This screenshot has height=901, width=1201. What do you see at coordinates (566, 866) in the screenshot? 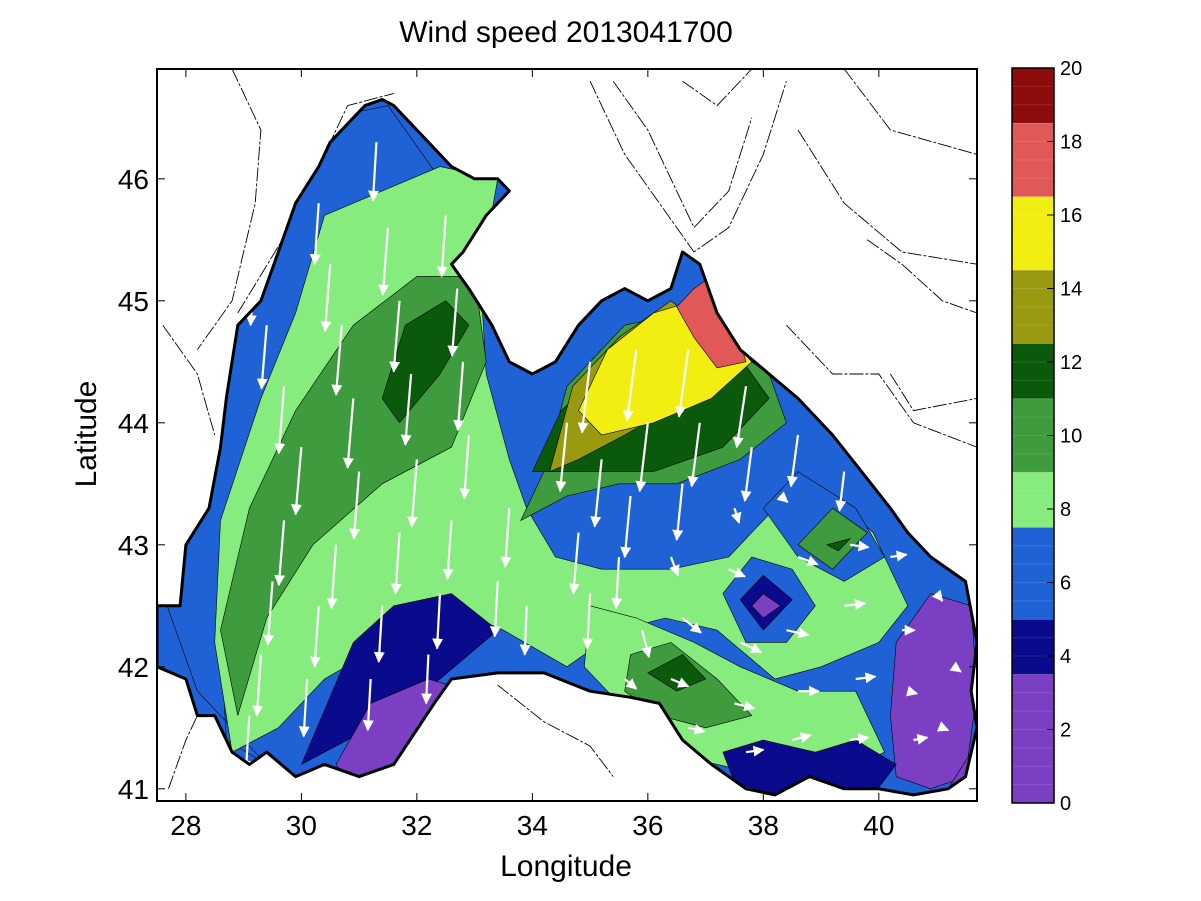
I see `x-axis-label: Longitude` at bounding box center [566, 866].